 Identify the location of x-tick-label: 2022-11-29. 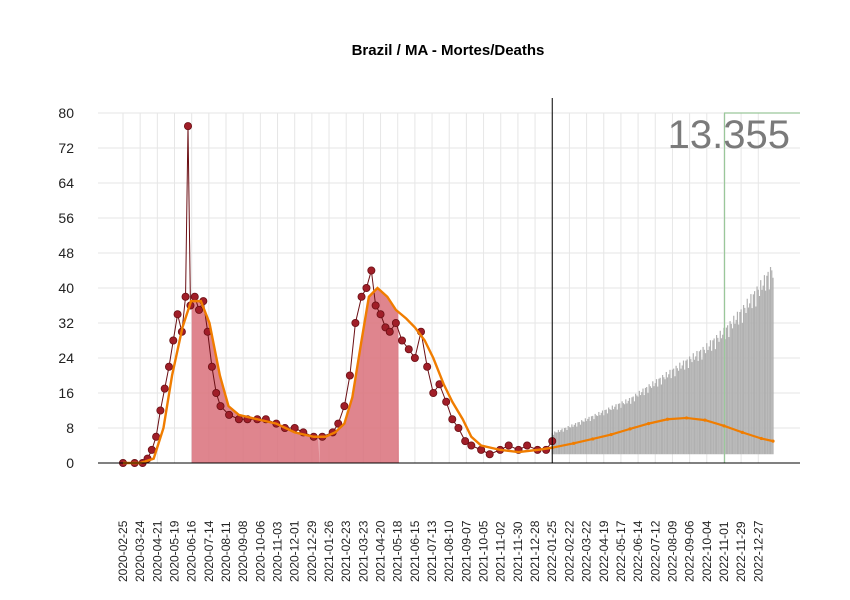
(741, 551).